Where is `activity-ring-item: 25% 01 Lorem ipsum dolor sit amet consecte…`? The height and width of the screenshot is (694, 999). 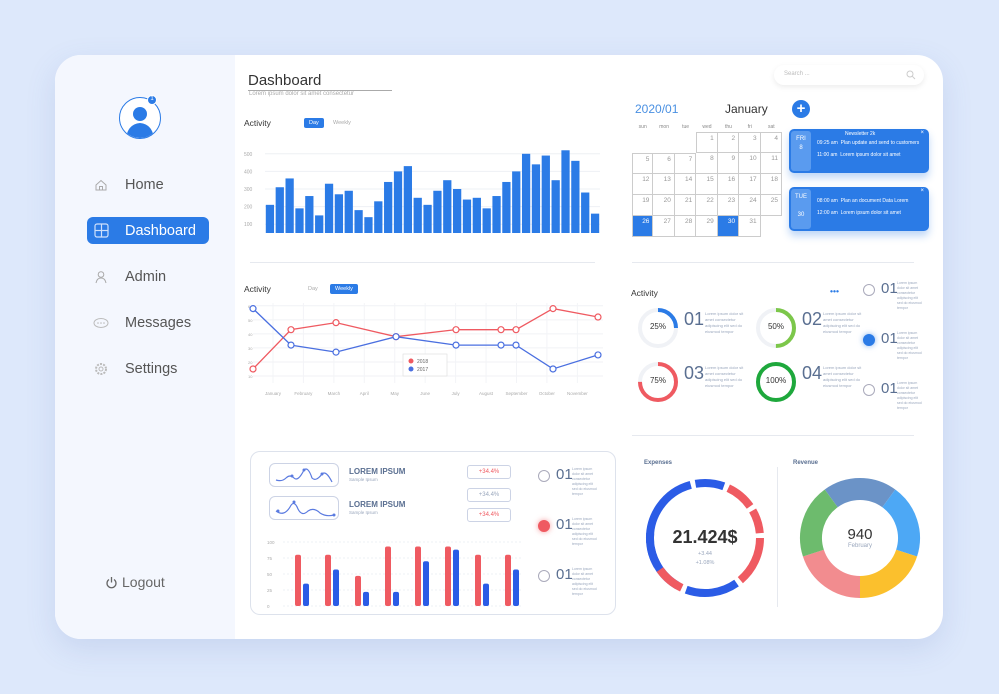 activity-ring-item: 25% 01 Lorem ipsum dolor sit amet consecte… is located at coordinates (690, 330).